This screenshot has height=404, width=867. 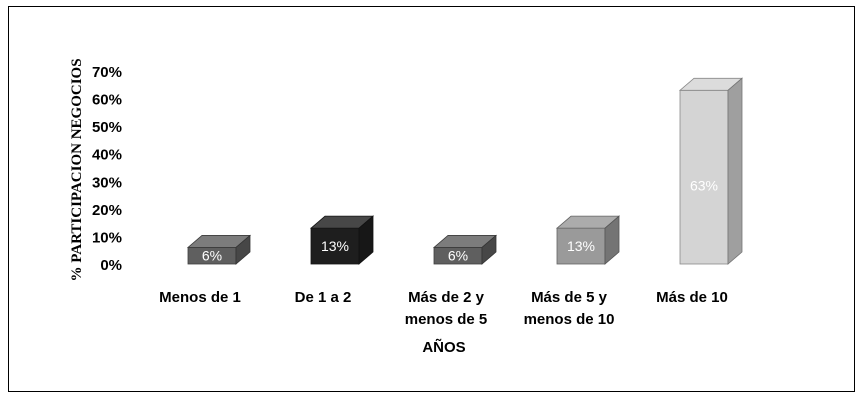 What do you see at coordinates (107, 169) in the screenshot?
I see `y-axis-ticks: 0% 10% 20% 30% 40% 50% 60% 70%` at bounding box center [107, 169].